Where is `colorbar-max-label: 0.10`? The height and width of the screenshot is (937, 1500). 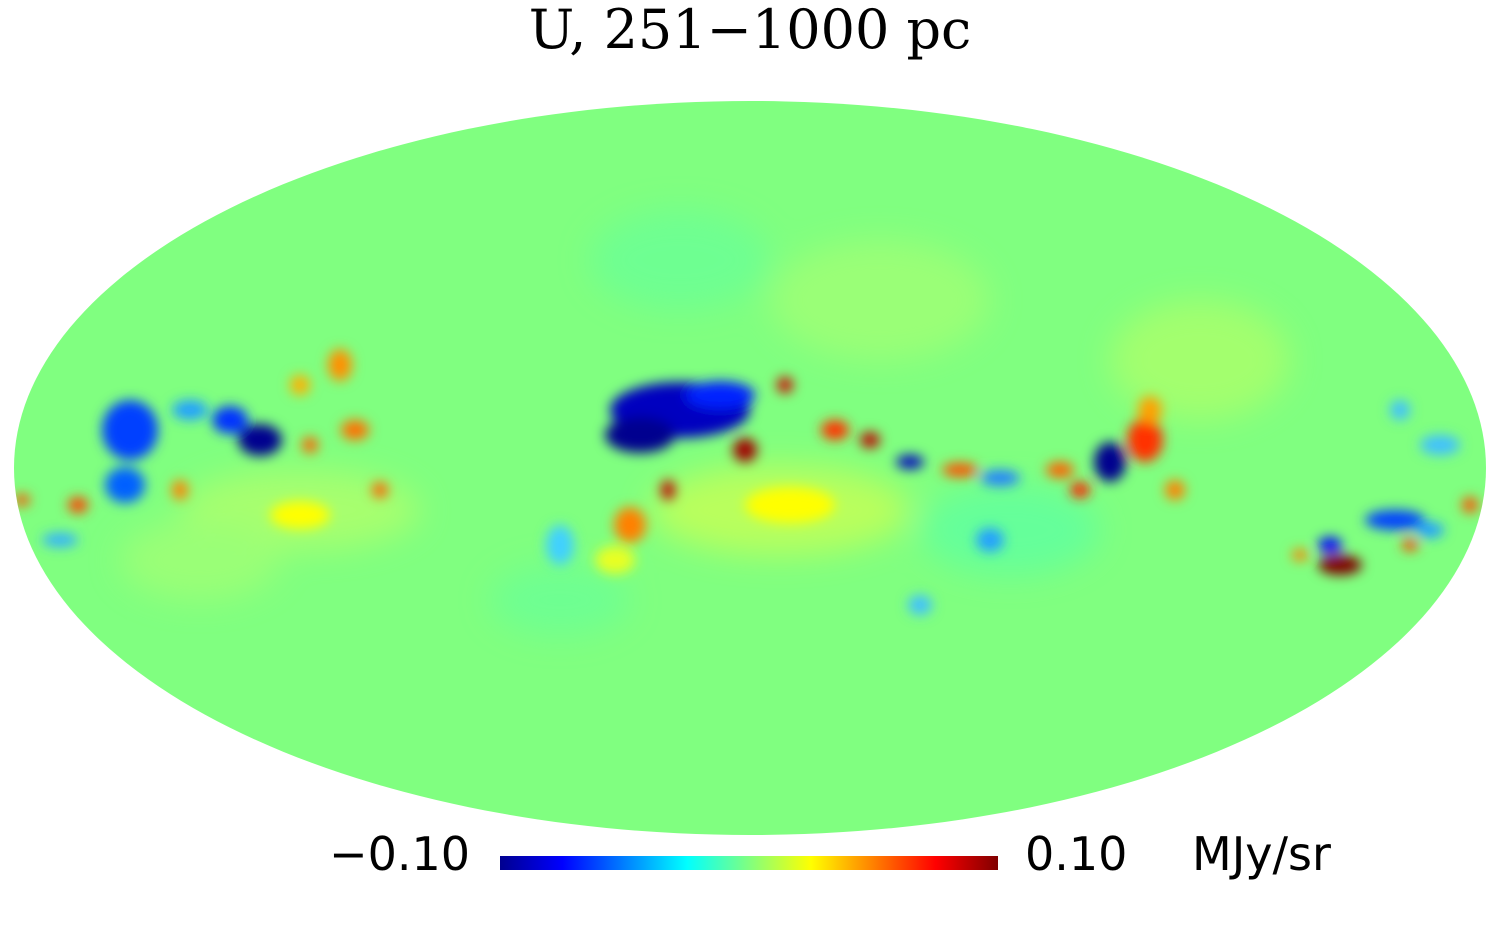 colorbar-max-label: 0.10 is located at coordinates (1076, 854).